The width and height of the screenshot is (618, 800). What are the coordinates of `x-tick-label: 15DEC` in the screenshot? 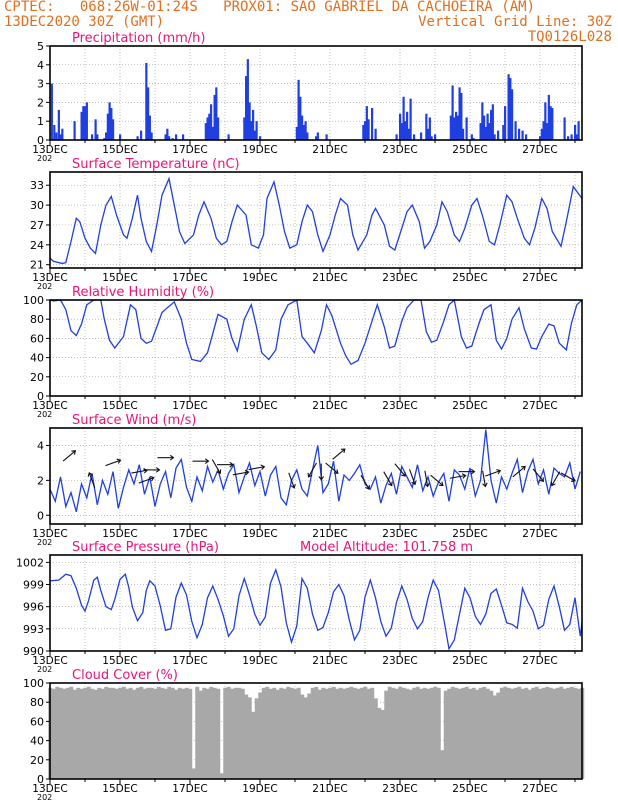 It's located at (119, 406).